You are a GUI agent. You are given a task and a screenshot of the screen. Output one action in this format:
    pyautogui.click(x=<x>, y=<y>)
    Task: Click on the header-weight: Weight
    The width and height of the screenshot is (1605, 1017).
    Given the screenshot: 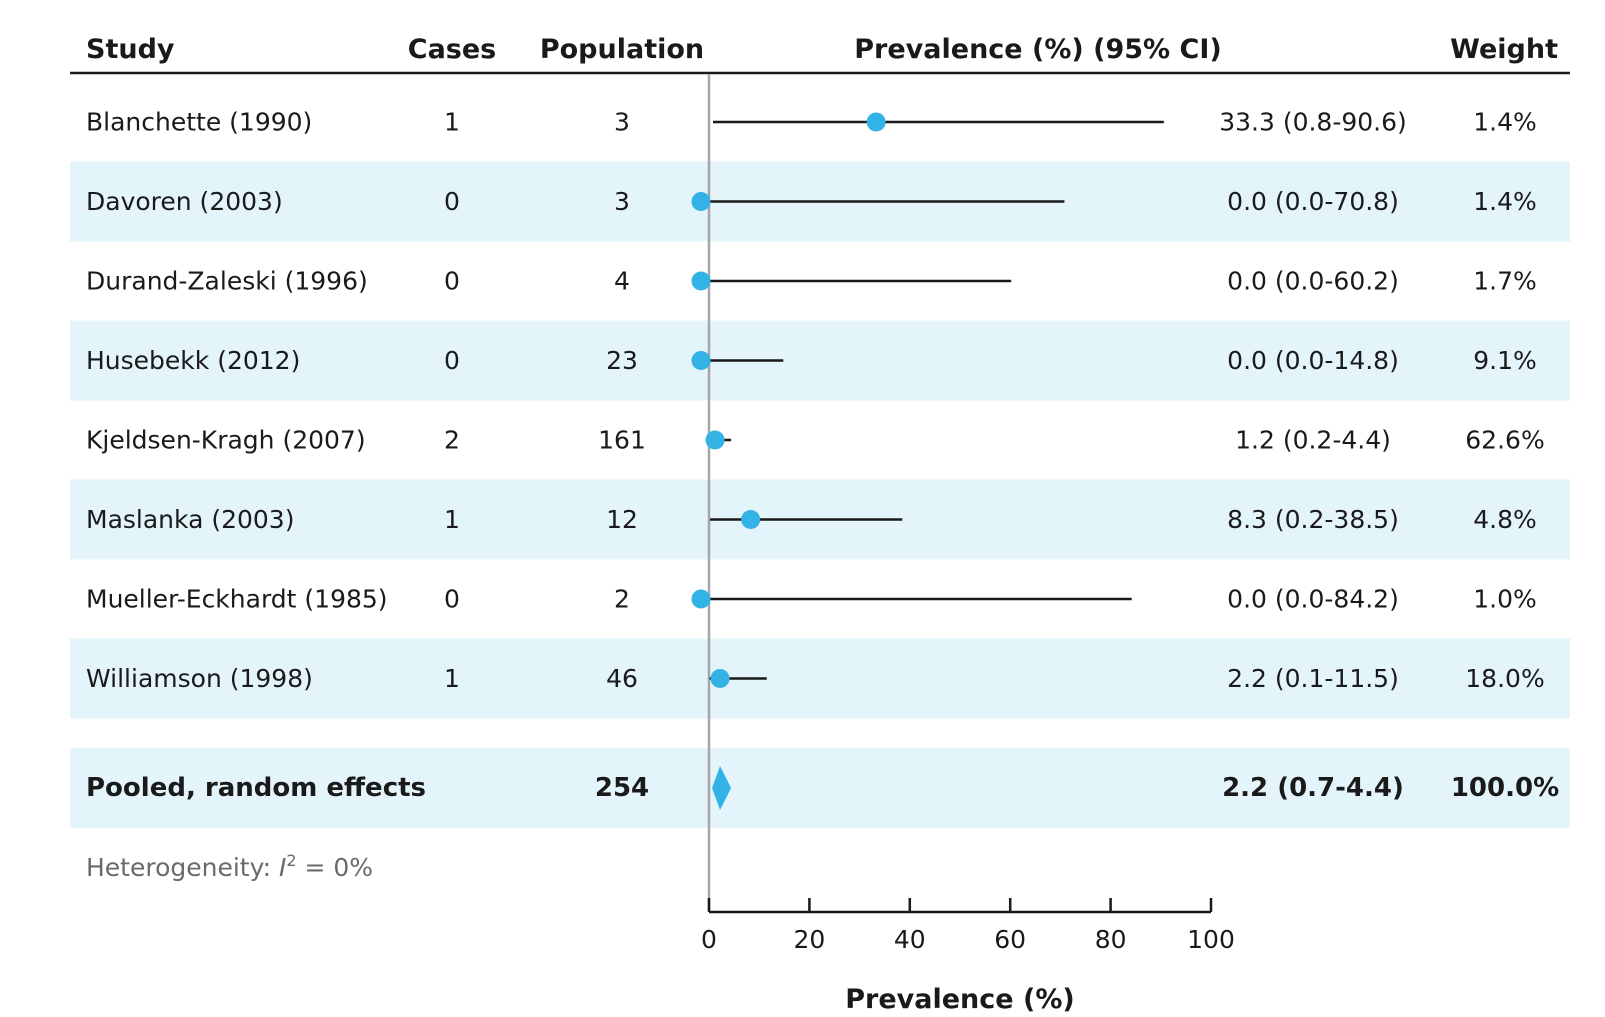 What is the action you would take?
    pyautogui.click(x=1504, y=49)
    